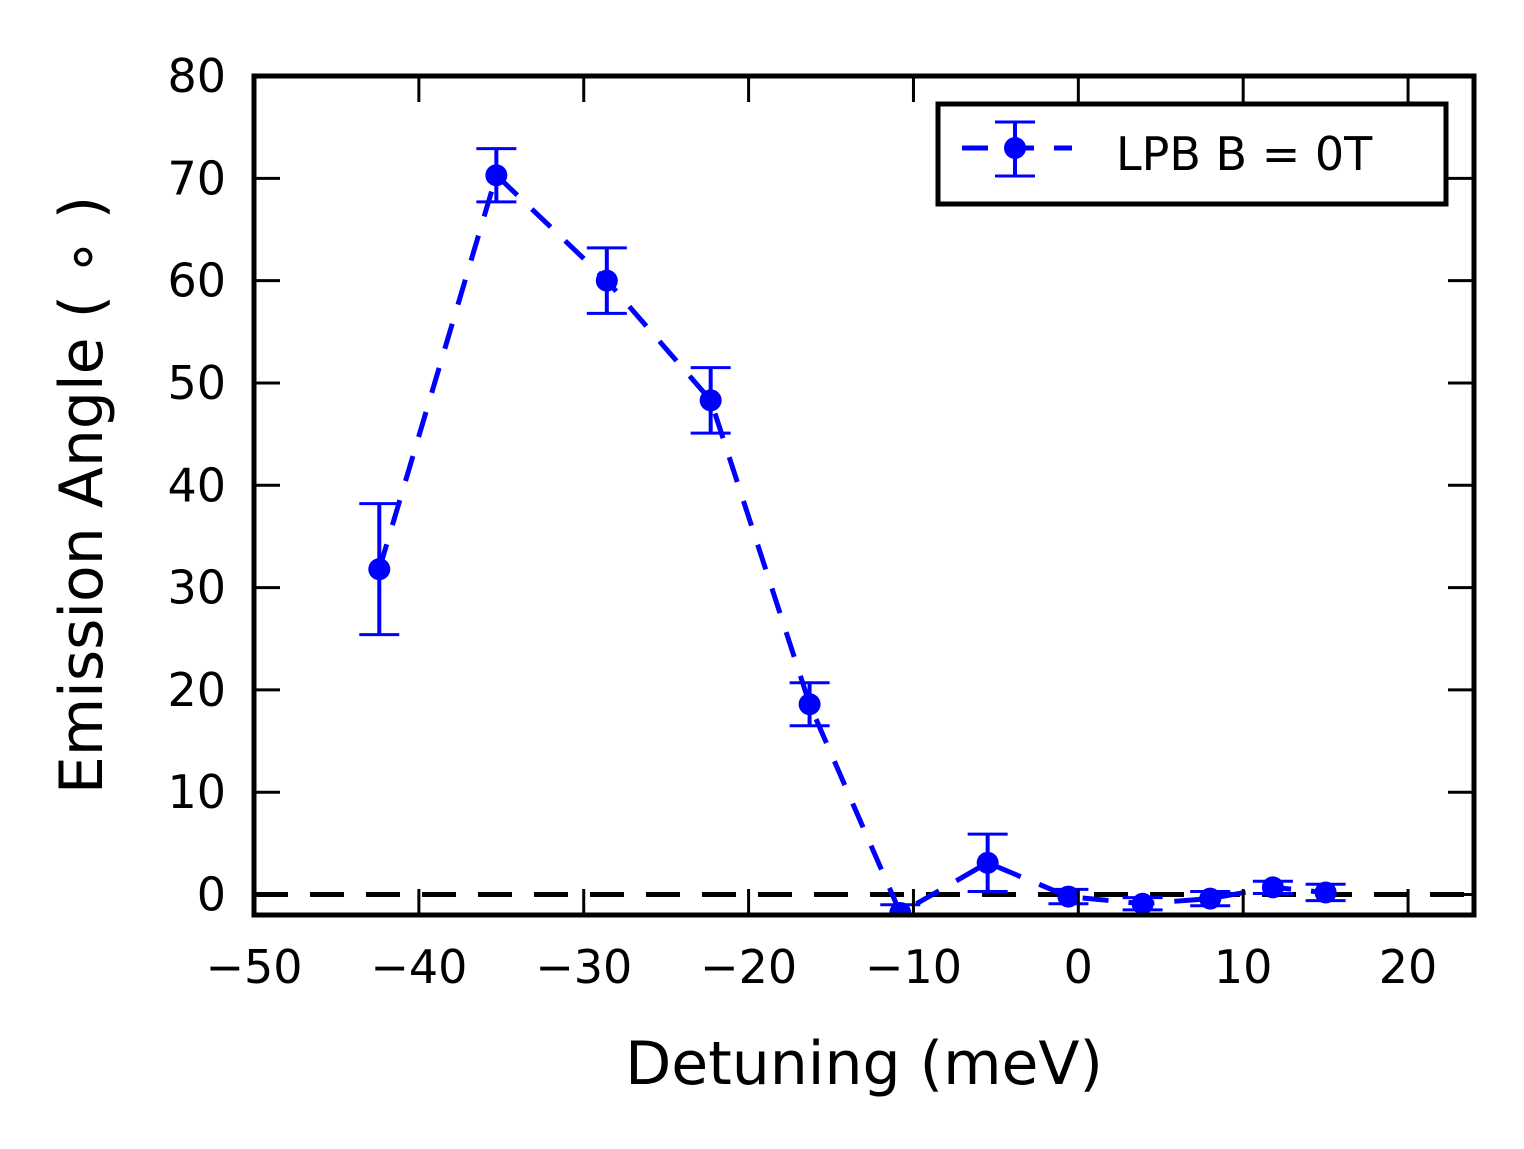  What do you see at coordinates (1408, 967) in the screenshot?
I see `x-tick-label: 20` at bounding box center [1408, 967].